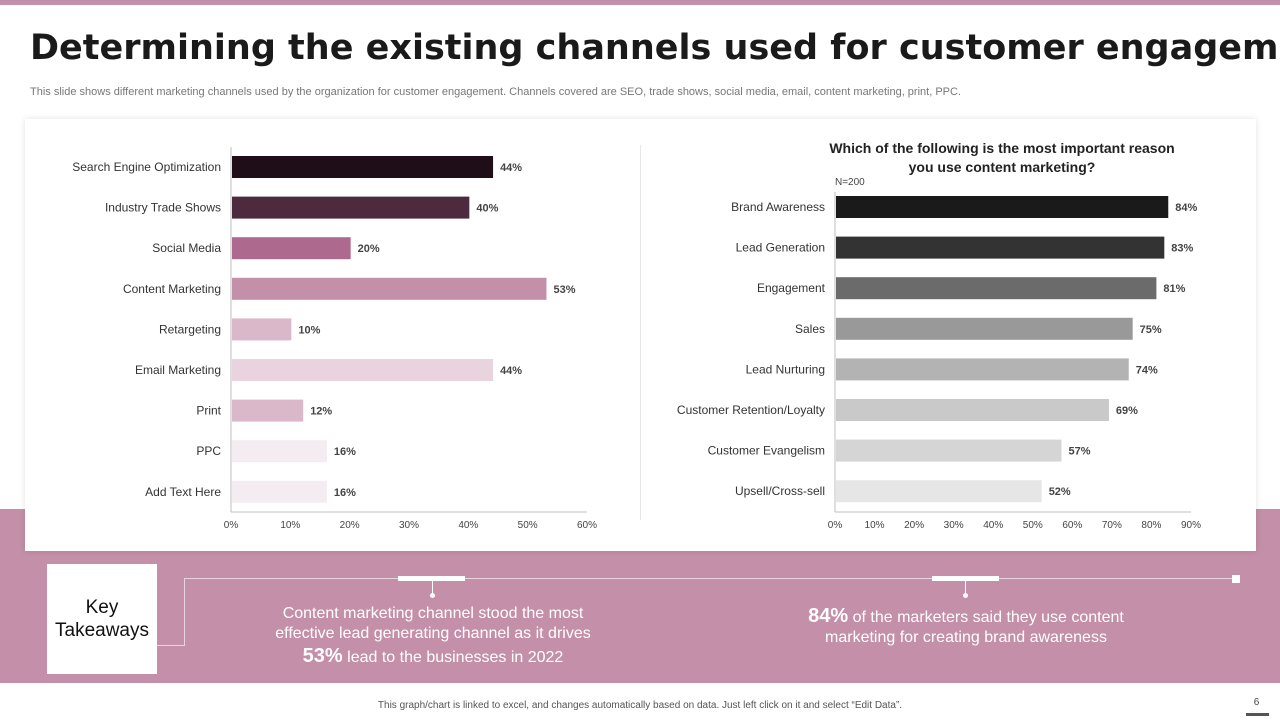  I want to click on reasons-value-label: 83%, so click(1182, 249).